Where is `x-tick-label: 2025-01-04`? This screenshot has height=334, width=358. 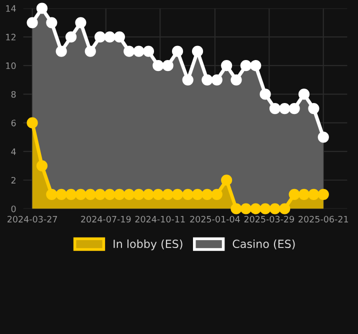 x-tick-label: 2025-01-04 is located at coordinates (215, 219).